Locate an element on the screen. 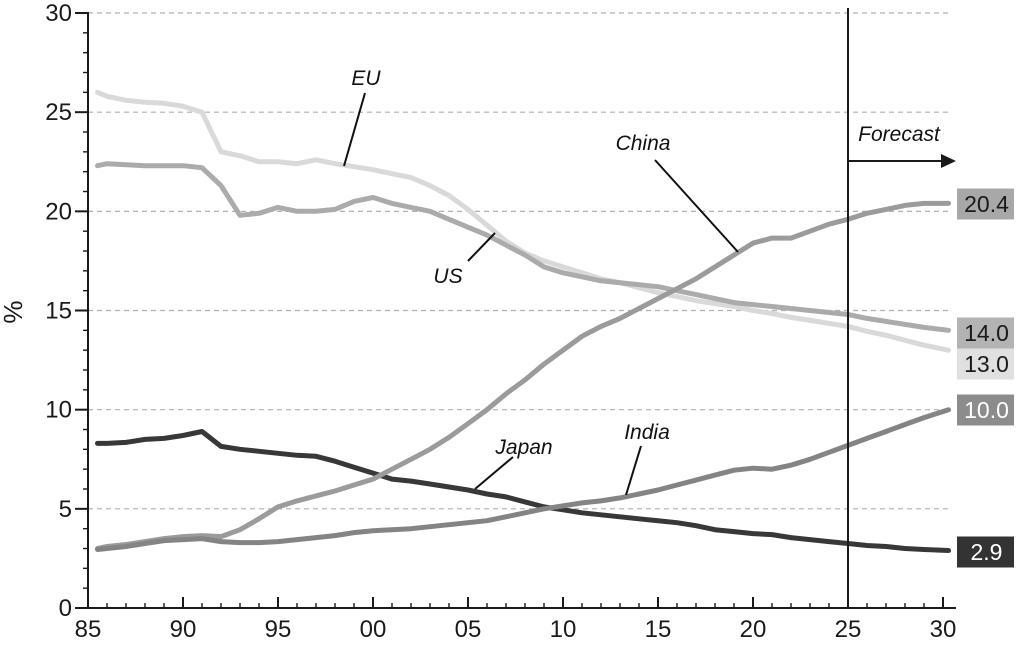 Image resolution: width=1024 pixels, height=648 pixels. series-label-india: India is located at coordinates (647, 432).